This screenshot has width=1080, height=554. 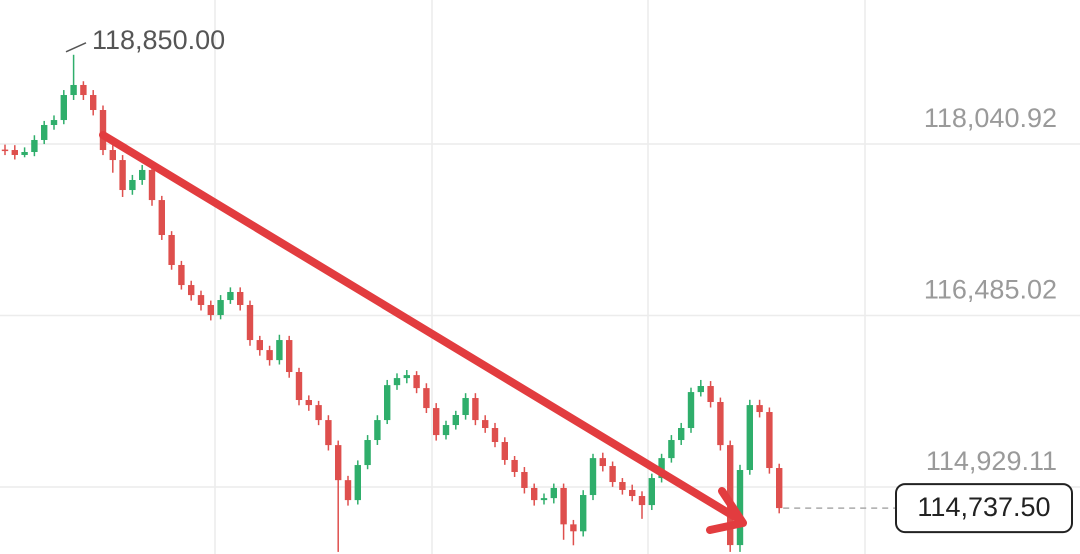 I want to click on high-label: 118,850.00, so click(x=158, y=40).